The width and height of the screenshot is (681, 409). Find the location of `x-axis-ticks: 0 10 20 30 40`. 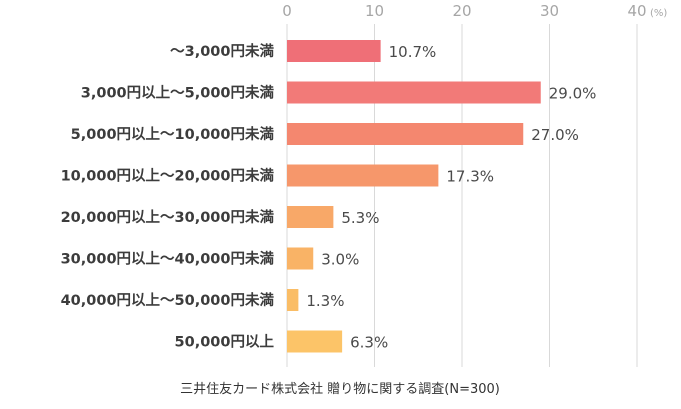

x-axis-ticks: 0 10 20 30 40 is located at coordinates (464, 11).